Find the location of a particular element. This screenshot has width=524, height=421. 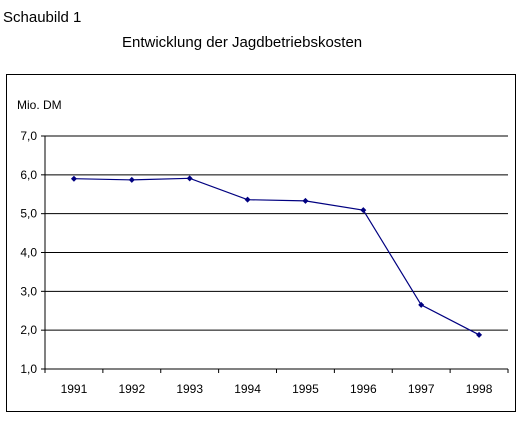

y-tick-label: 3,0 is located at coordinates (28, 291).